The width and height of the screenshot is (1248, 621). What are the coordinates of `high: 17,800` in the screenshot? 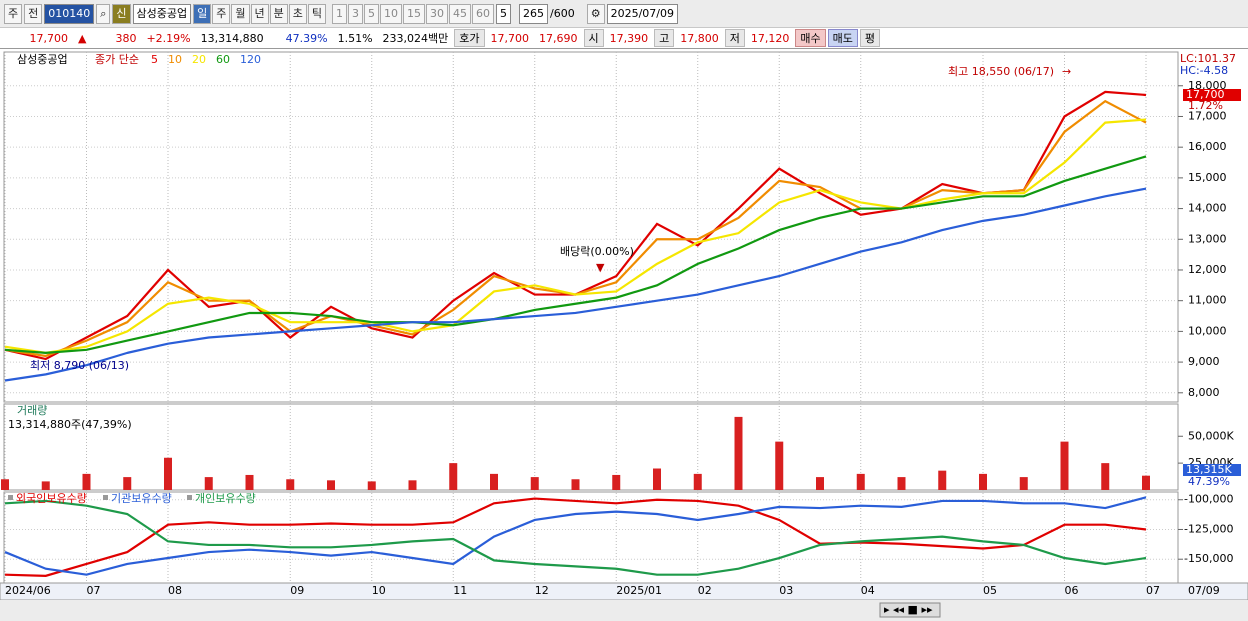 It's located at (699, 38).